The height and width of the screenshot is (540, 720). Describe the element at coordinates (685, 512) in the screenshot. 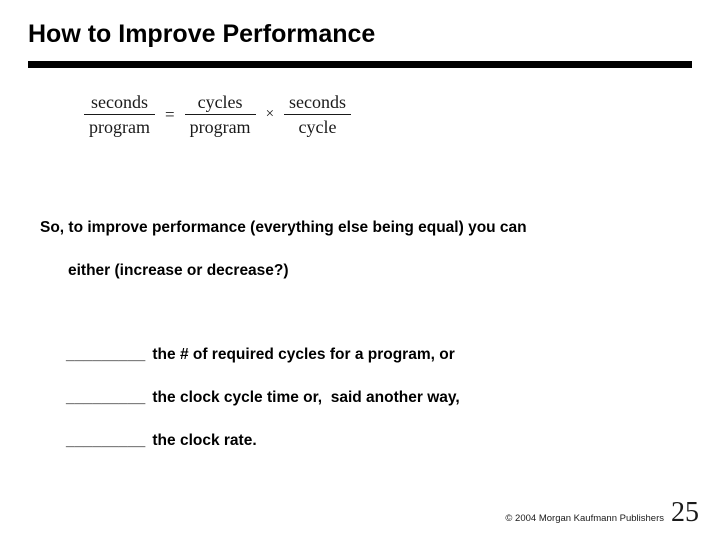

I see `page-number: 25` at that location.